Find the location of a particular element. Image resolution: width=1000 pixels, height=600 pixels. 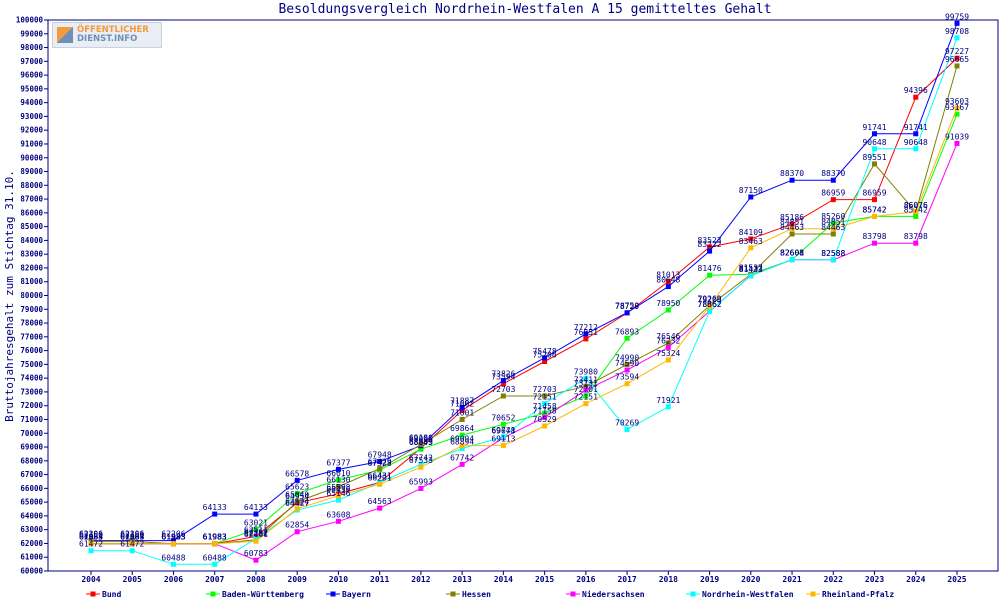

y-tick-label: 87000 is located at coordinates (31, 199).